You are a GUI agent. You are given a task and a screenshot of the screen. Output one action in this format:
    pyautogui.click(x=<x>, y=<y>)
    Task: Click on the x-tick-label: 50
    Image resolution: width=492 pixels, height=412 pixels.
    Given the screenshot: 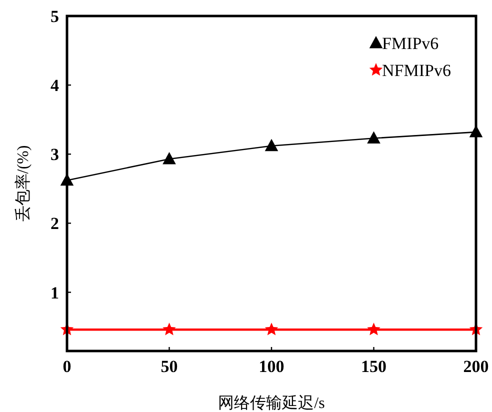 What is the action you would take?
    pyautogui.click(x=169, y=366)
    